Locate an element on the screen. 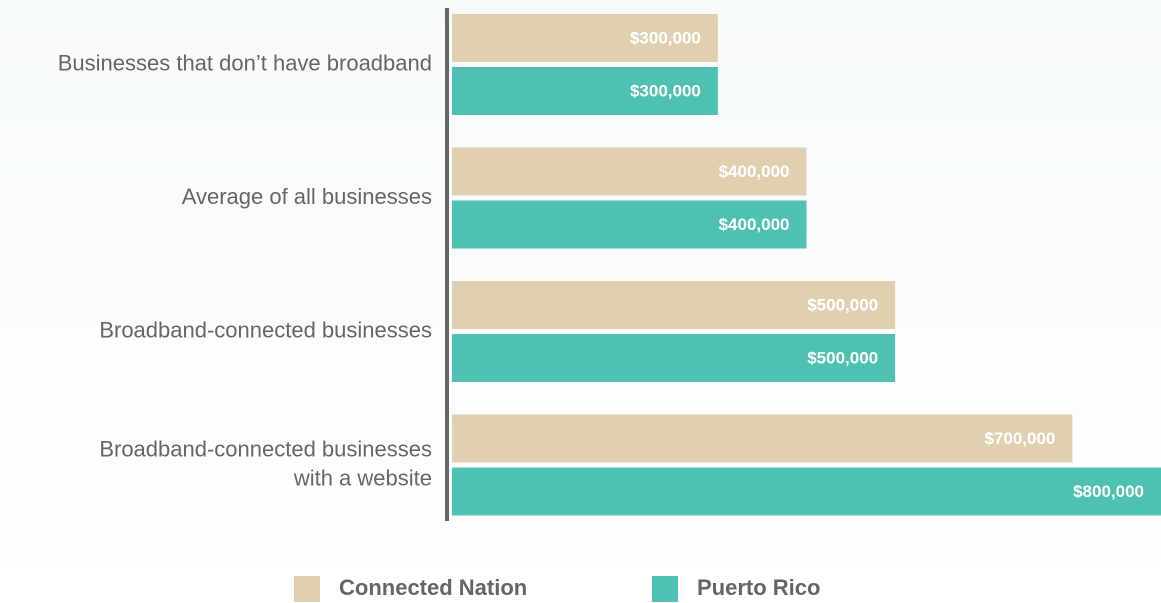 The height and width of the screenshot is (603, 1161). legend-label: Connected Nation is located at coordinates (433, 587).